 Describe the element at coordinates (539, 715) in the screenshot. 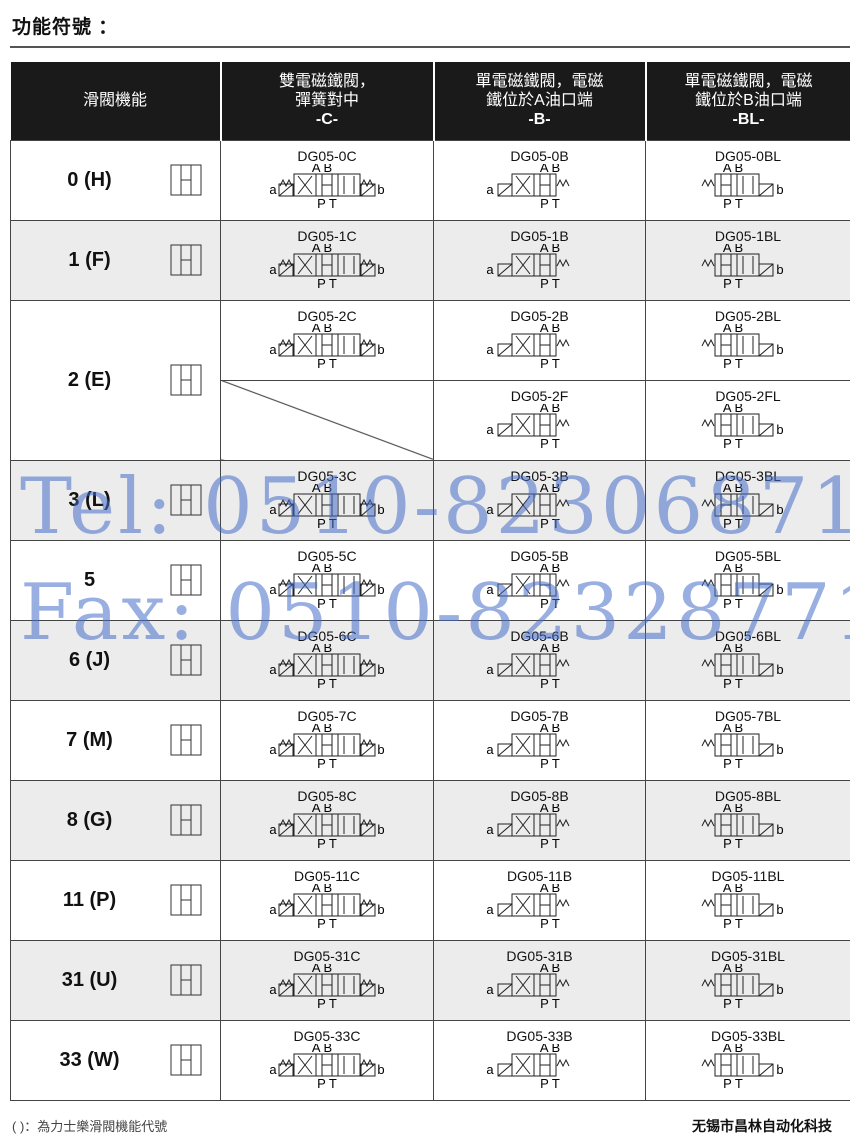

I see `model-number: DG05-7B` at that location.